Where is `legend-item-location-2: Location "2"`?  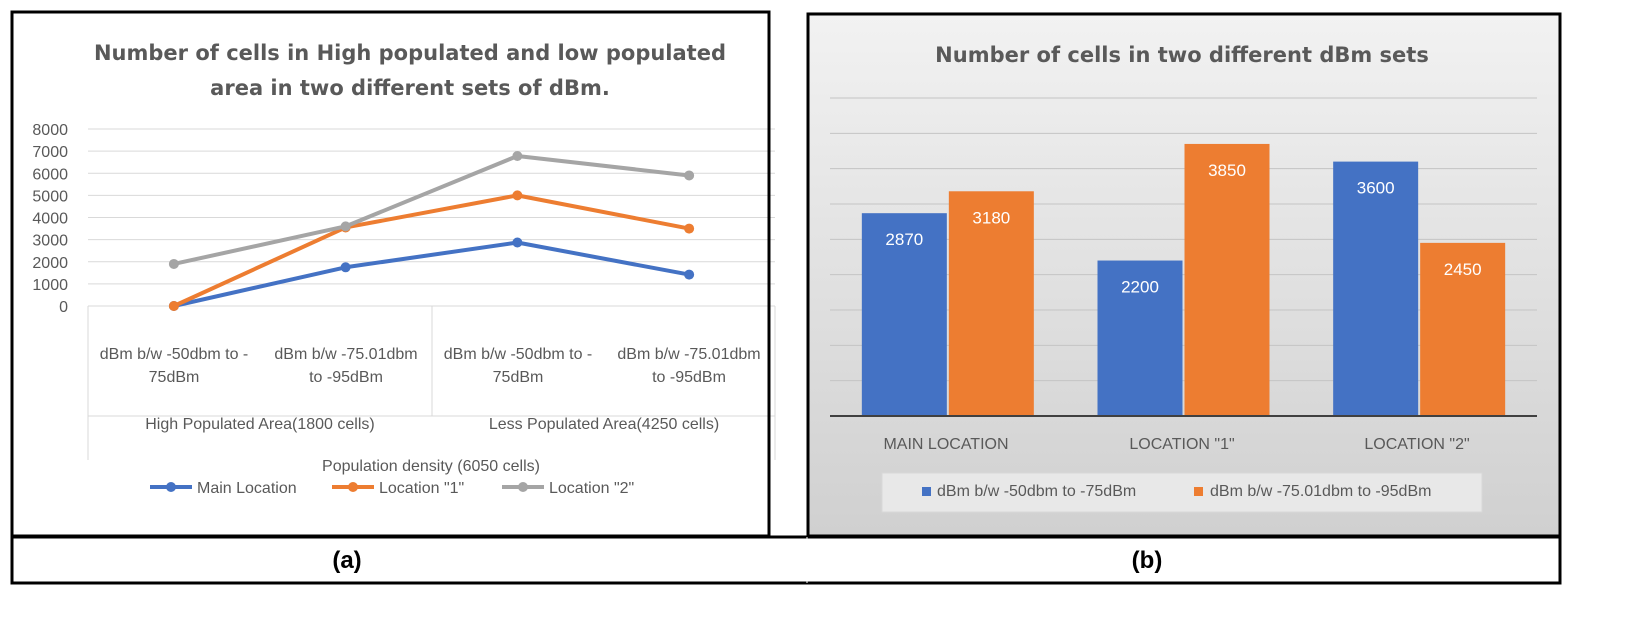
legend-item-location-2: Location "2" is located at coordinates (568, 488).